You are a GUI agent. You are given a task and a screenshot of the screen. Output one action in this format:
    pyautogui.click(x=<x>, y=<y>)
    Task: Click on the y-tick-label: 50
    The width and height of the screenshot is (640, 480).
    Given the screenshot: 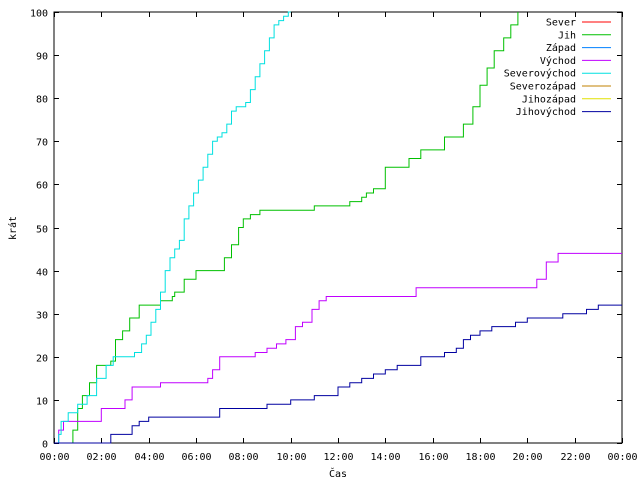 What is the action you would take?
    pyautogui.click(x=42, y=230)
    